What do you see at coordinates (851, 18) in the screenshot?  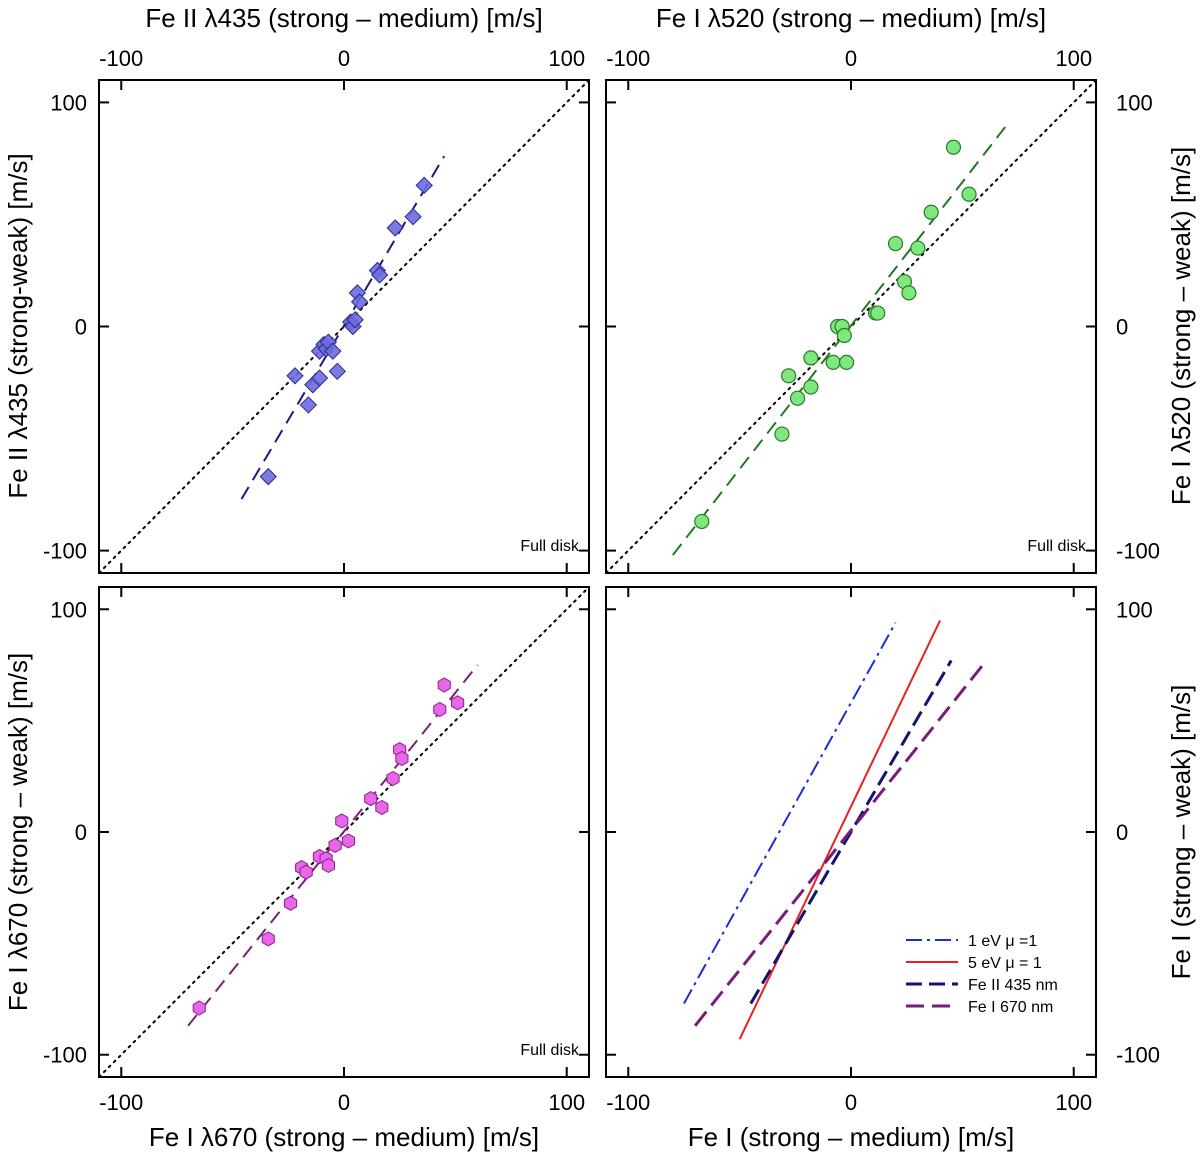 I see `top-xlabel-fe1-520: Fe I λ520 (strong – medium) [m/s]` at bounding box center [851, 18].